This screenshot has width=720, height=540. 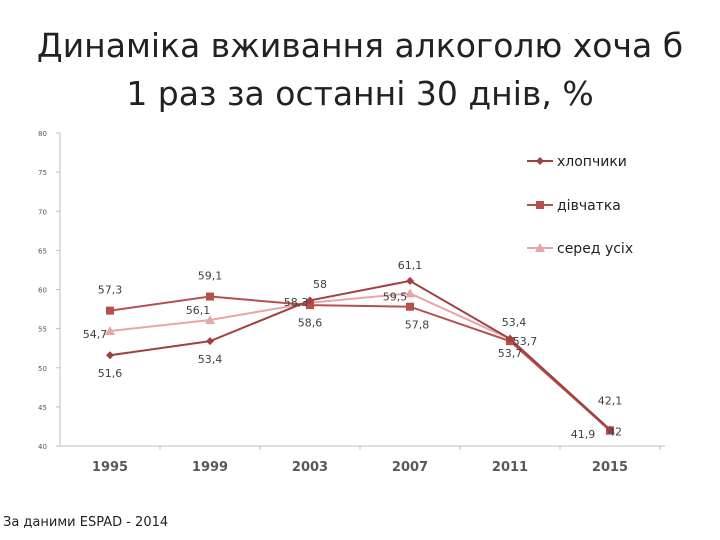 What do you see at coordinates (198, 310) in the screenshot?
I see `data-label: 56,1` at bounding box center [198, 310].